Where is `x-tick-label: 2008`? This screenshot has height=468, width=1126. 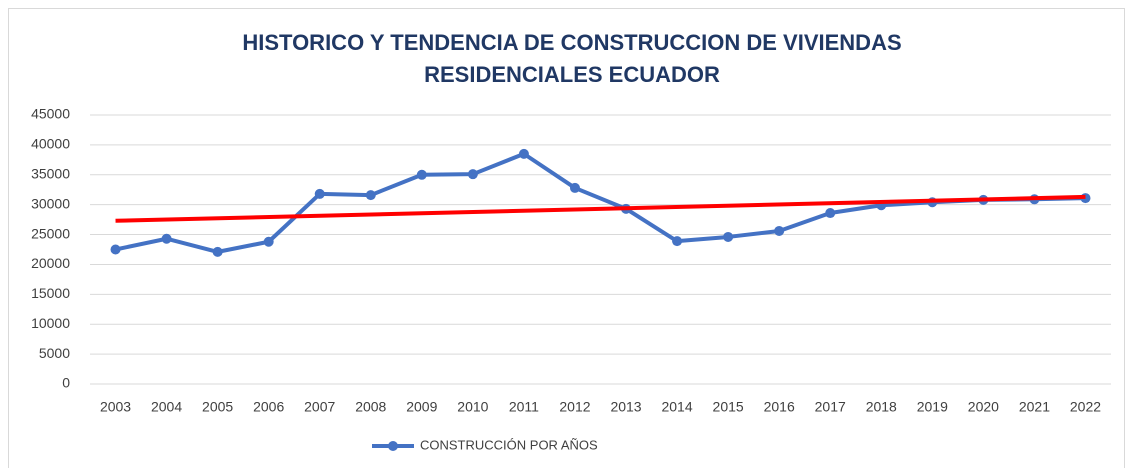 x-tick-label: 2008 is located at coordinates (370, 407).